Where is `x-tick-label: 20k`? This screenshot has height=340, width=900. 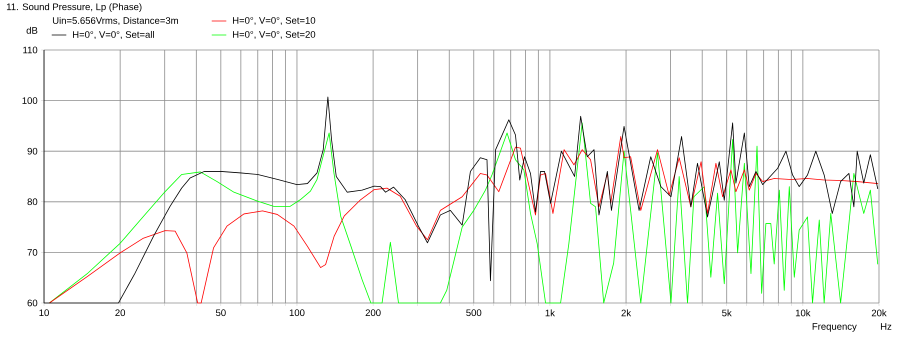 x-tick-label: 20k is located at coordinates (879, 312).